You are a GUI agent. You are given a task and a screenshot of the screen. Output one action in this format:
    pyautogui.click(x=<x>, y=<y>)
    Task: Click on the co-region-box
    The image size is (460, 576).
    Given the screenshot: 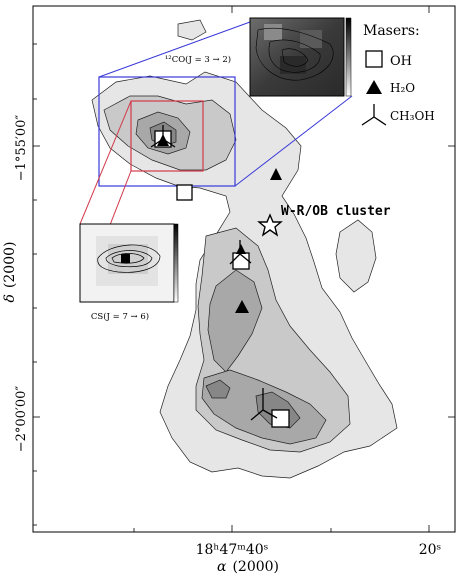 What is the action you would take?
    pyautogui.click(x=167, y=131)
    